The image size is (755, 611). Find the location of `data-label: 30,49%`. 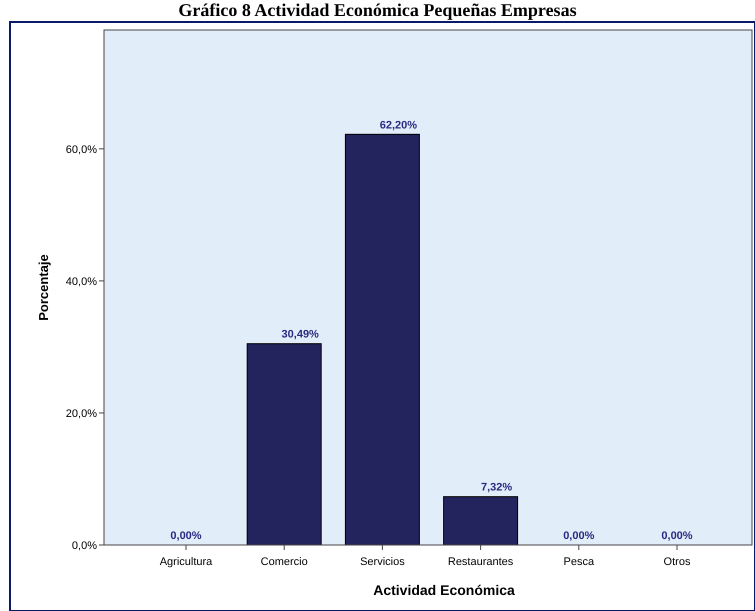

data-label: 30,49% is located at coordinates (301, 334).